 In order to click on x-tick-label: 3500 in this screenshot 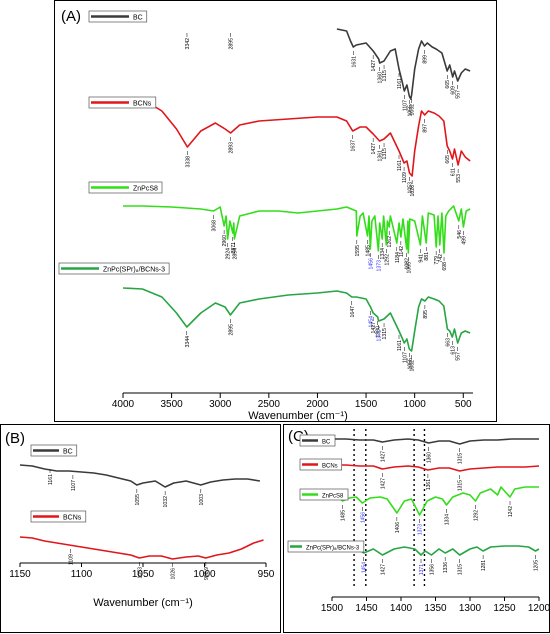, I will do `click(171, 404)`.